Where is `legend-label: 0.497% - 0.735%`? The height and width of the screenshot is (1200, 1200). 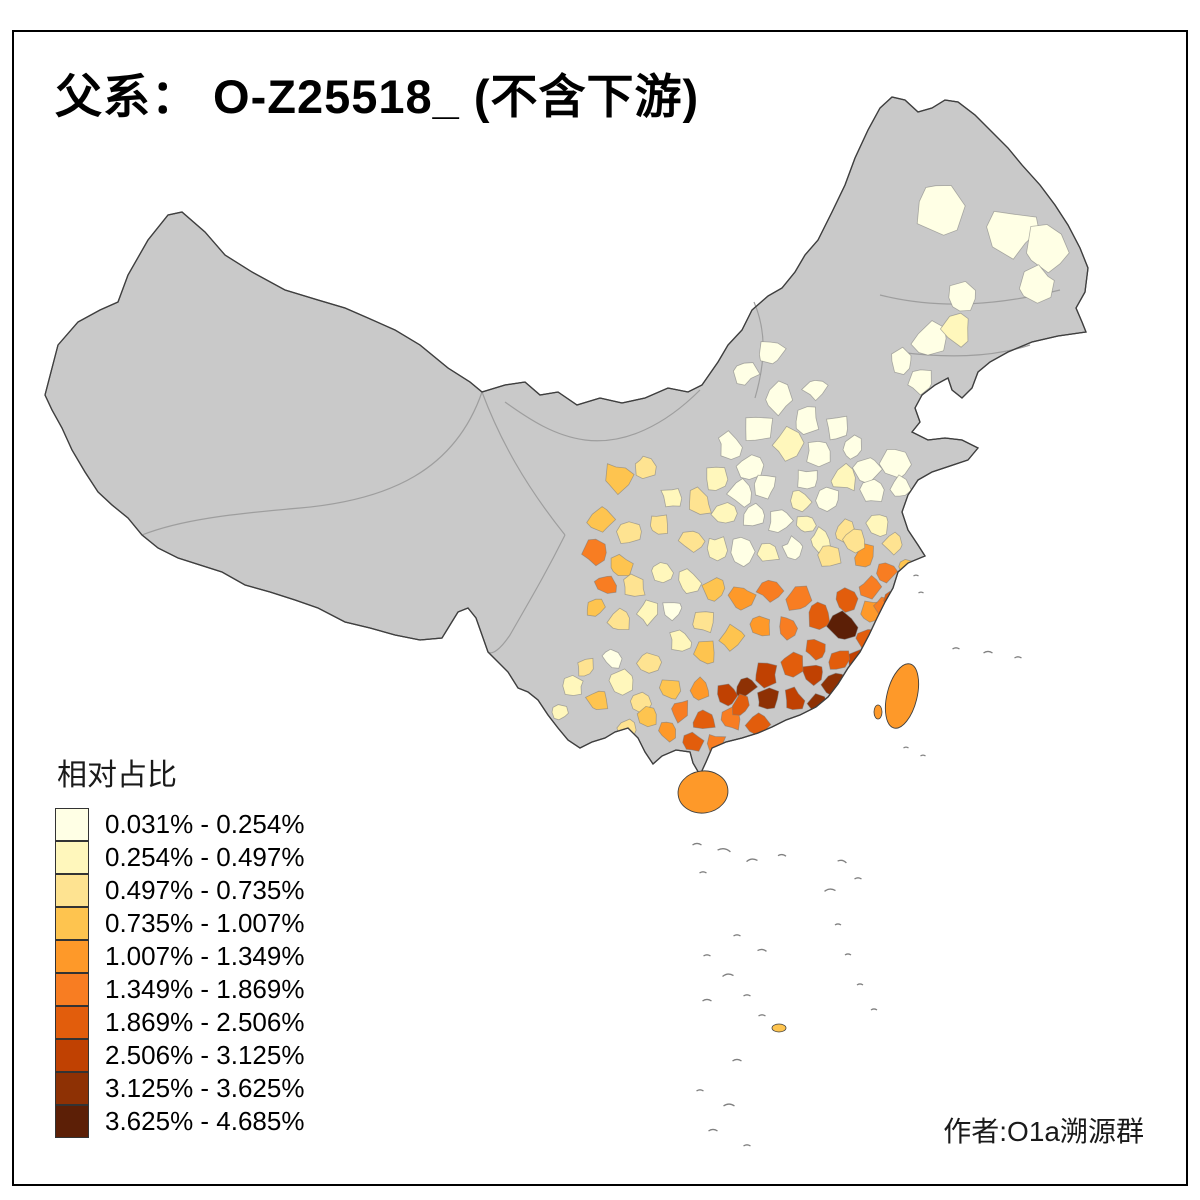 legend-label: 0.497% - 0.735% is located at coordinates (205, 890).